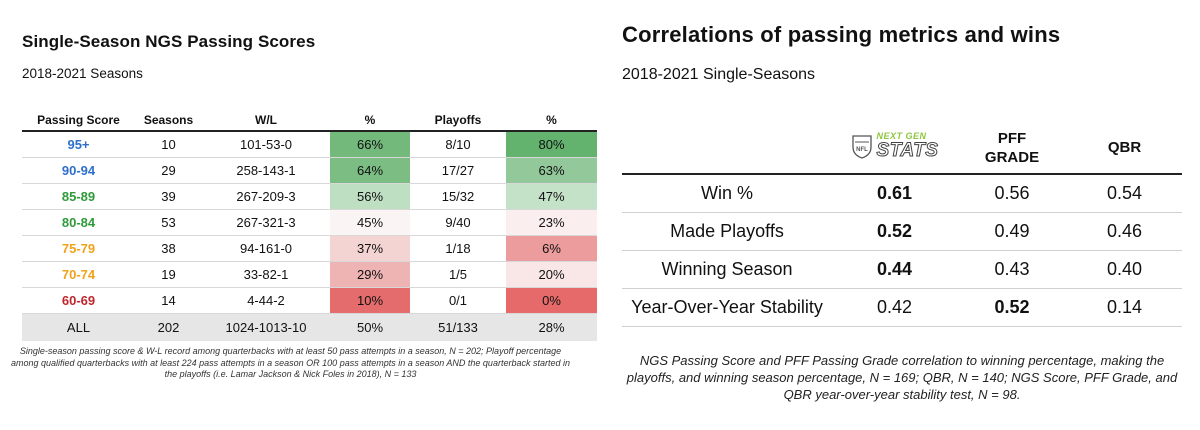  I want to click on pff-grade-label: PFF GRADE, so click(1012, 147).